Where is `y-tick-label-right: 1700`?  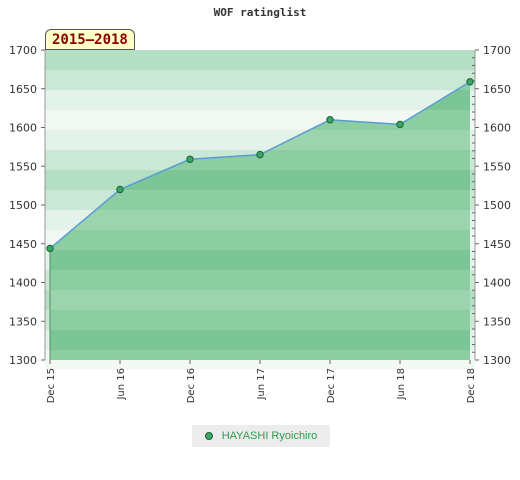
y-tick-label-right: 1700 is located at coordinates (497, 50).